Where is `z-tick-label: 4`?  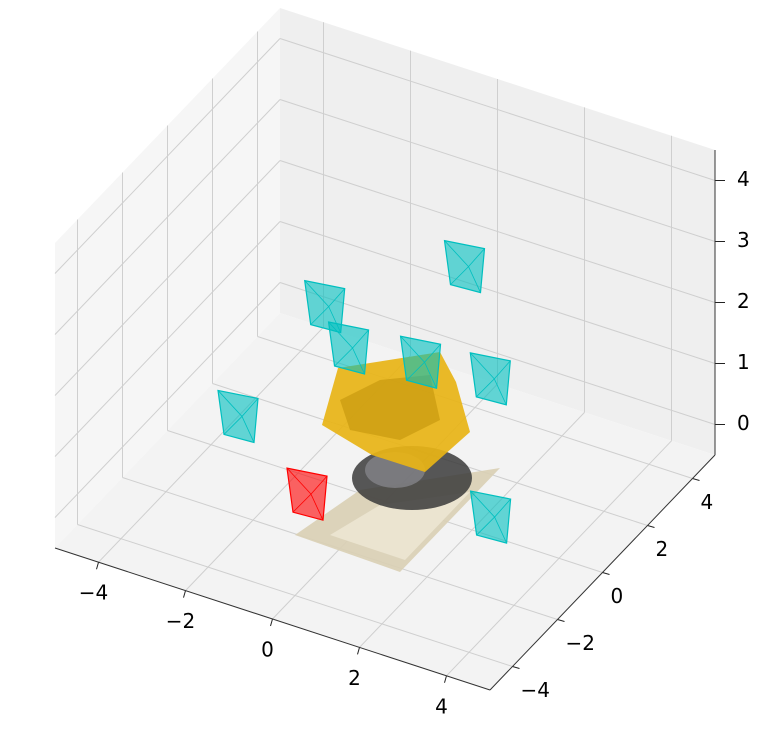
z-tick-label: 4 is located at coordinates (743, 179).